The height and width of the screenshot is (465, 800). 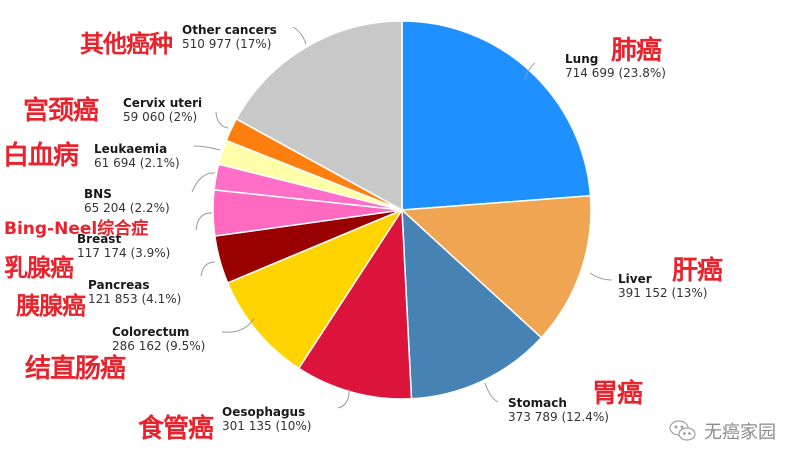 I want to click on label-liver-value: 391 152 (13%), so click(x=663, y=292).